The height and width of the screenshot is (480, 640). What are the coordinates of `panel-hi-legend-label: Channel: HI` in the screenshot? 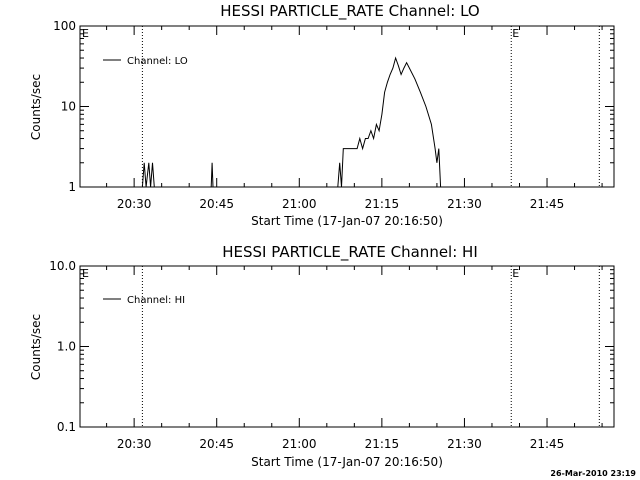 It's located at (156, 300).